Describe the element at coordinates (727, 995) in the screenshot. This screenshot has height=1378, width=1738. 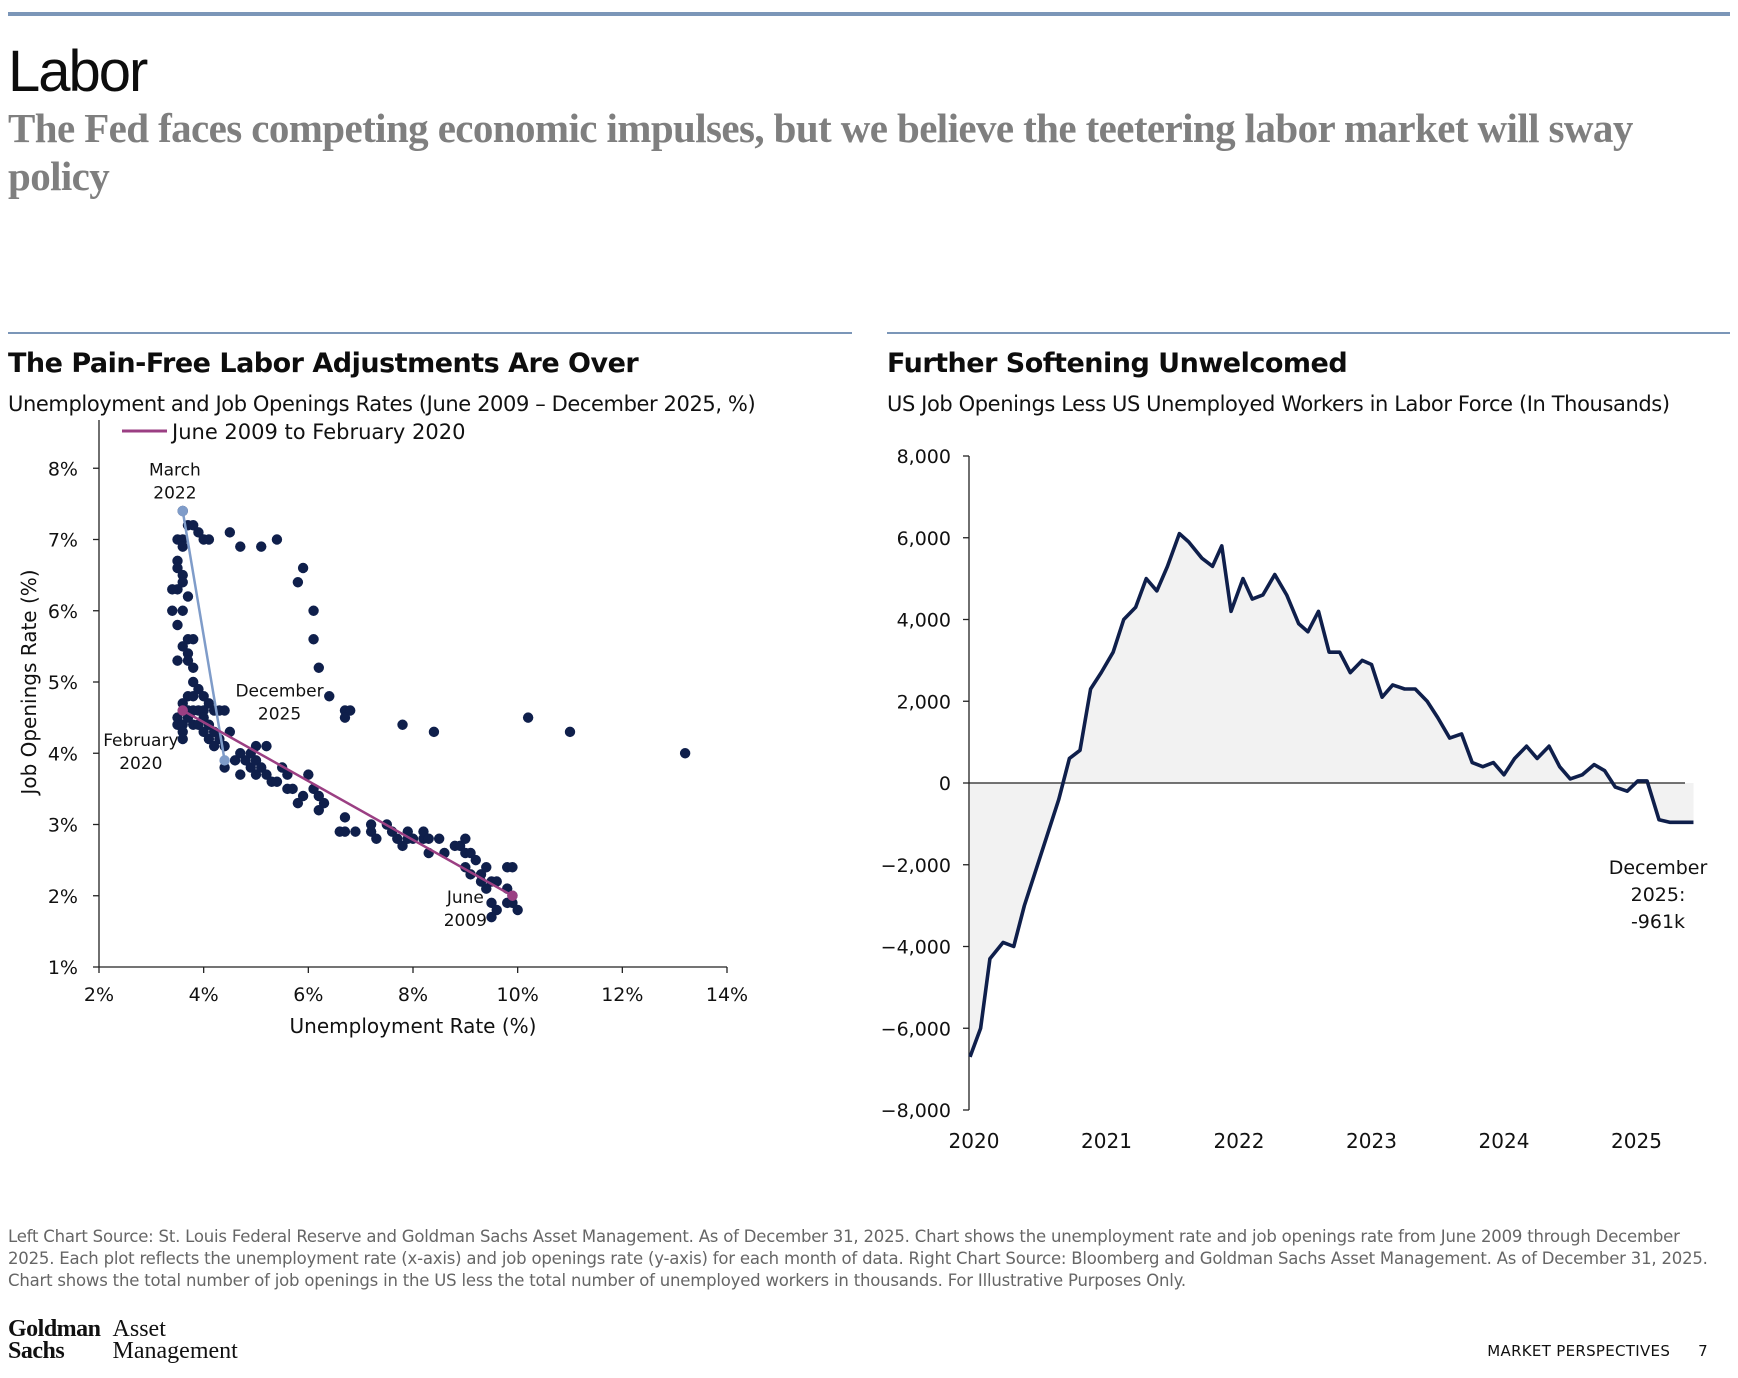
I see `x-tick-label: 14%` at that location.